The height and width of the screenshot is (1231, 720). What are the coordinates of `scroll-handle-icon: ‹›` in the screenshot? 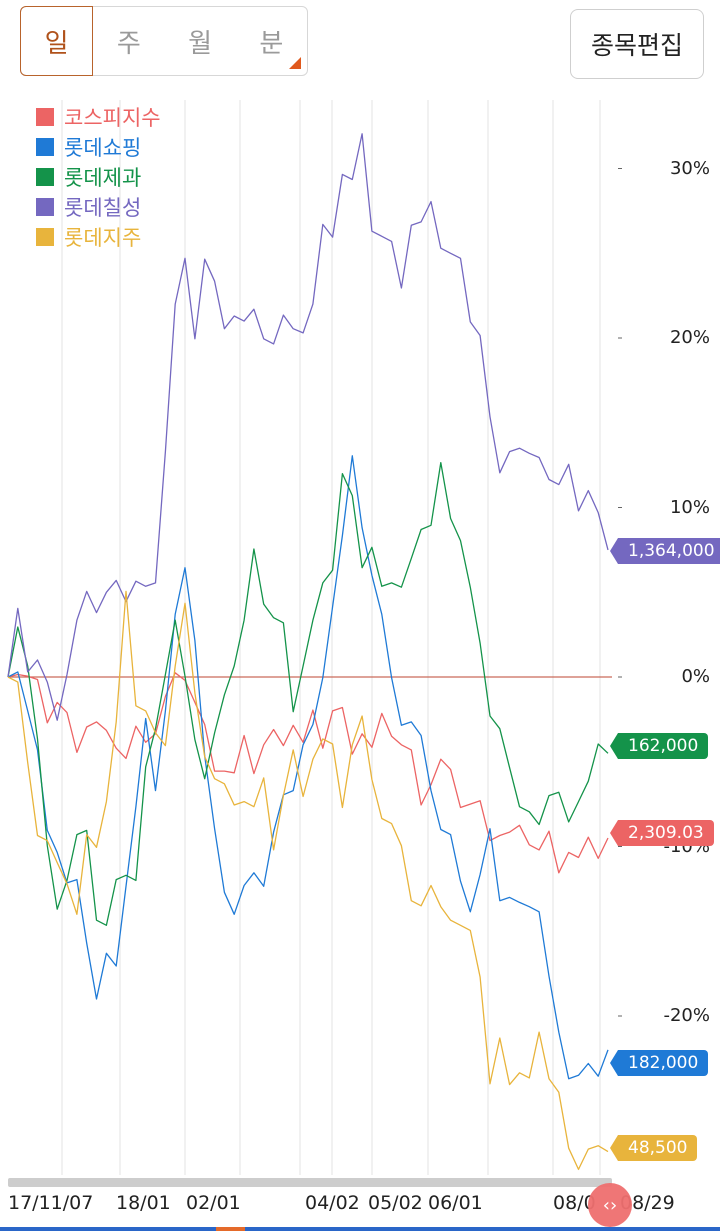 It's located at (610, 1205).